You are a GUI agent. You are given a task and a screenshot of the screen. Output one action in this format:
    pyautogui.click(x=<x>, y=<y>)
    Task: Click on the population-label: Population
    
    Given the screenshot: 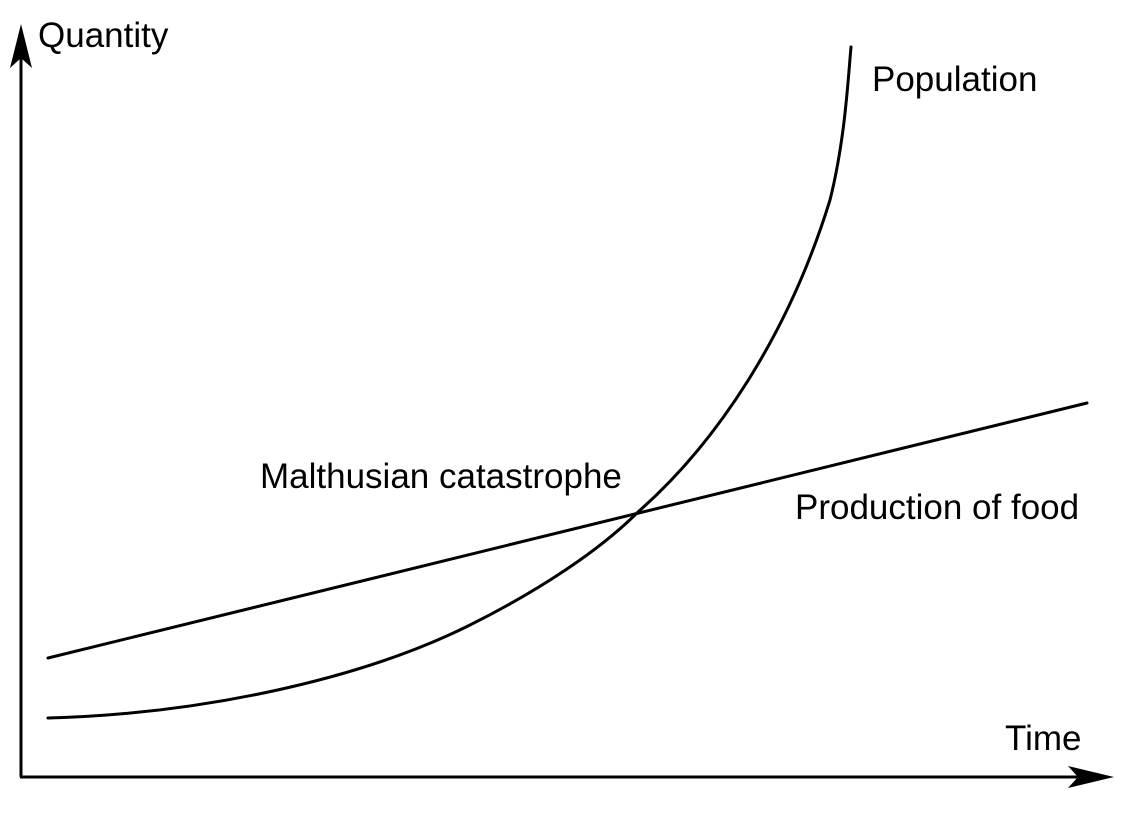 What is the action you would take?
    pyautogui.click(x=954, y=79)
    